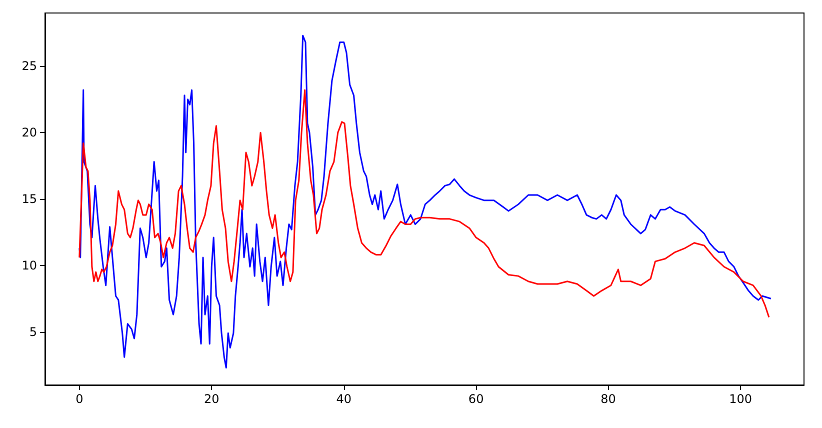 The height and width of the screenshot is (428, 822). Describe the element at coordinates (608, 399) in the screenshot. I see `x-tick-label: 80` at that location.